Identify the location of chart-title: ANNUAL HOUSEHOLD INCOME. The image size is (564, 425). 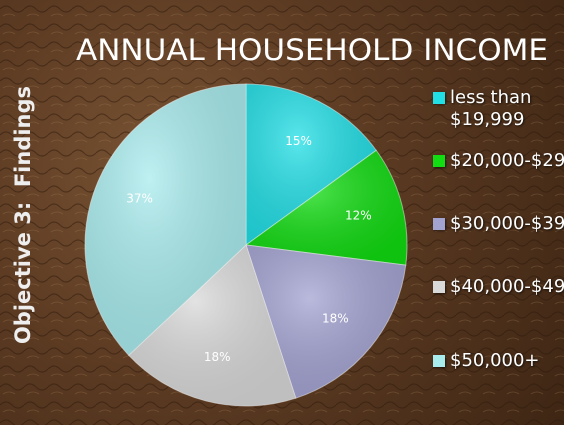
(312, 50).